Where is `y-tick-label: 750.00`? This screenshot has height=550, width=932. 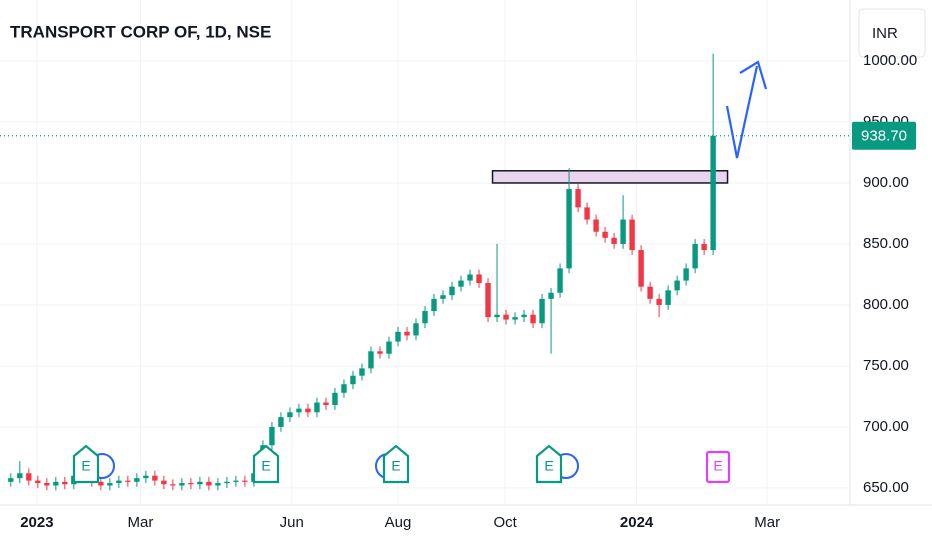 y-tick-label: 750.00 is located at coordinates (886, 365).